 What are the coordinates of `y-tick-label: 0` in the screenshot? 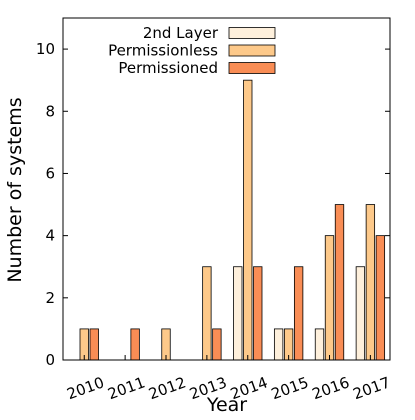 It's located at (50, 360).